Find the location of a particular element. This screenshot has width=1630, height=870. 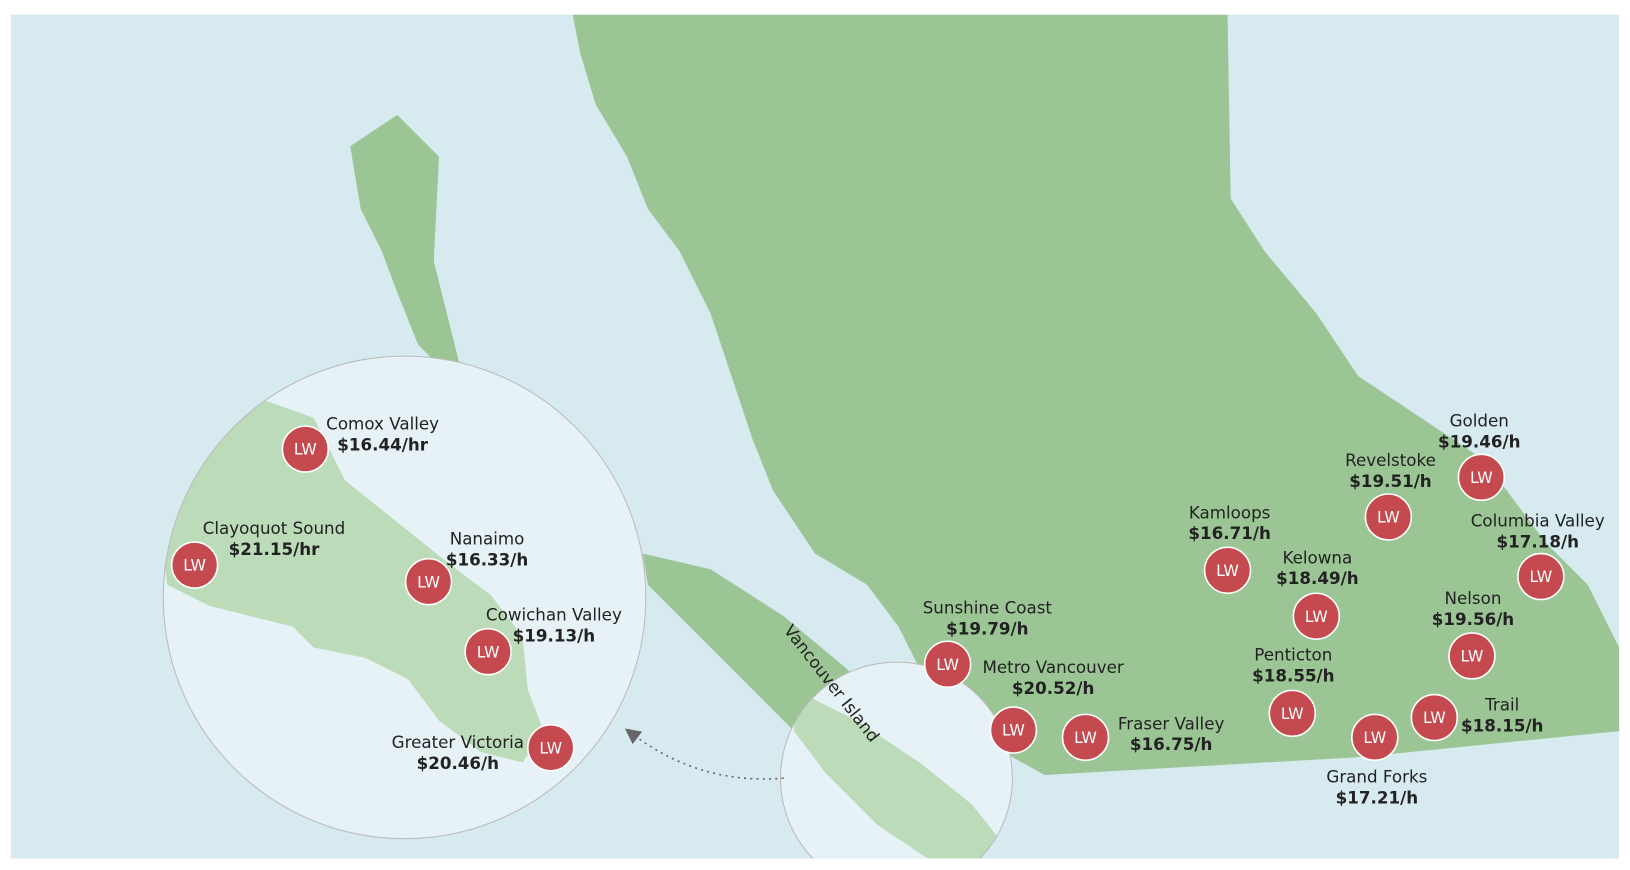

wage: $19.13/h is located at coordinates (554, 636).